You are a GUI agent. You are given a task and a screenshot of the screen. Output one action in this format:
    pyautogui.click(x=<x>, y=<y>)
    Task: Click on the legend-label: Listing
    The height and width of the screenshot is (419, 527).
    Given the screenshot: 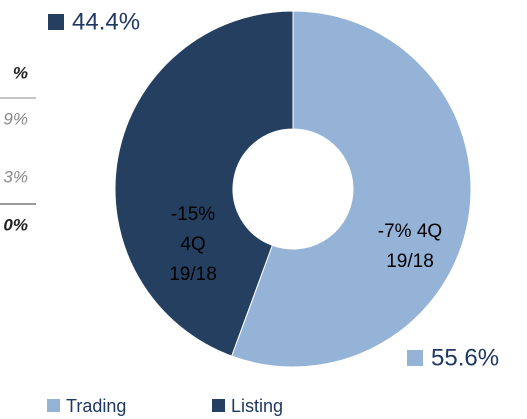 What is the action you would take?
    pyautogui.click(x=257, y=406)
    